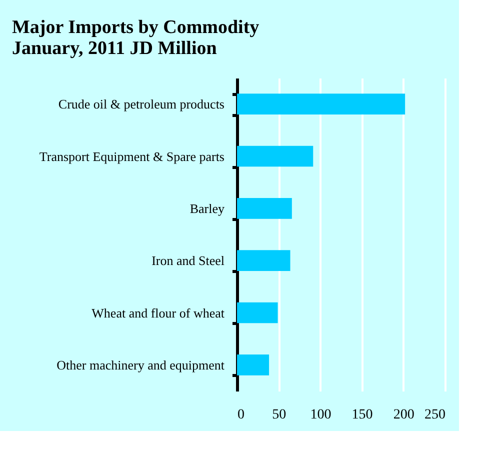  Describe the element at coordinates (321, 415) in the screenshot. I see `x-tick-label: 100` at that location.